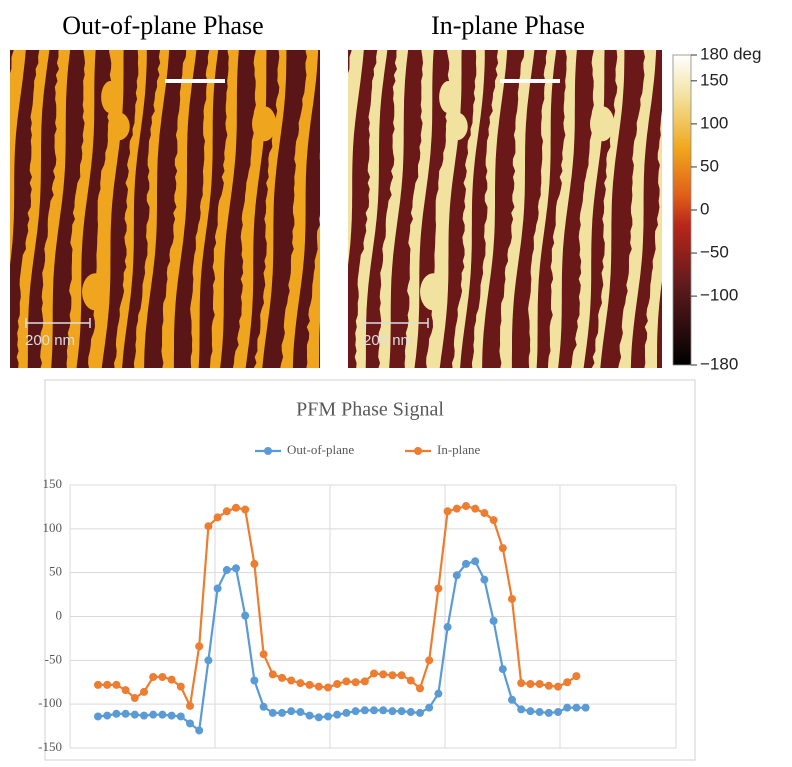 Image resolution: width=792 pixels, height=767 pixels. What do you see at coordinates (730, 53) in the screenshot?
I see `colorbar-tick-label: 180 deg` at bounding box center [730, 53].